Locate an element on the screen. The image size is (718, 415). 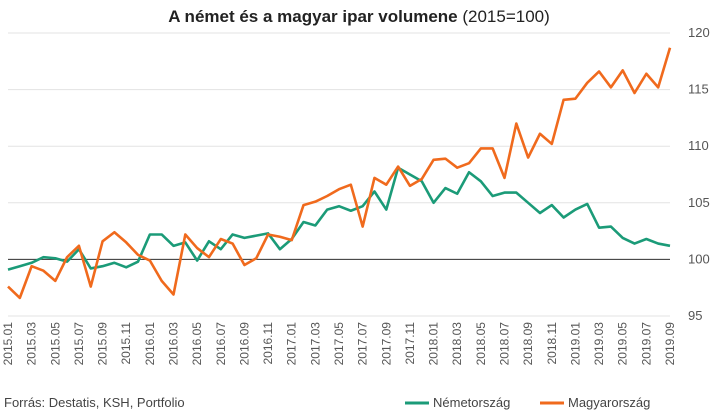
title-main: A német és a magyar ipar volumene is located at coordinates (312, 16).